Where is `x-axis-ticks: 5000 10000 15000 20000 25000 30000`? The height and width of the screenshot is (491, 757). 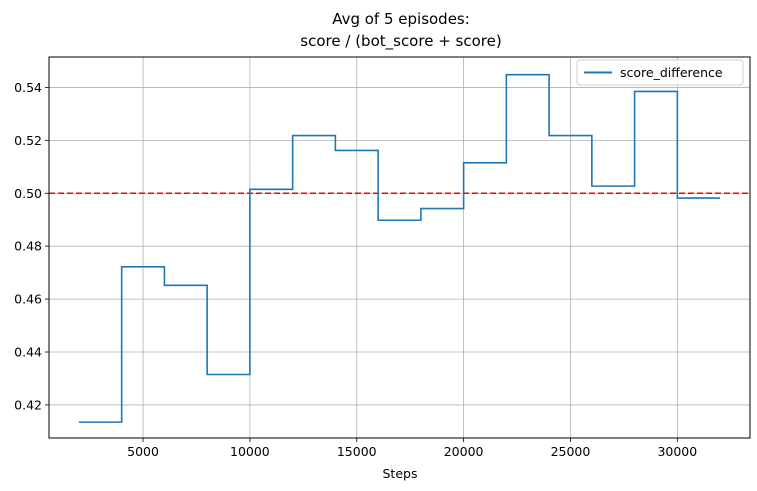 x-axis-ticks: 5000 10000 15000 20000 25000 30000 is located at coordinates (412, 448).